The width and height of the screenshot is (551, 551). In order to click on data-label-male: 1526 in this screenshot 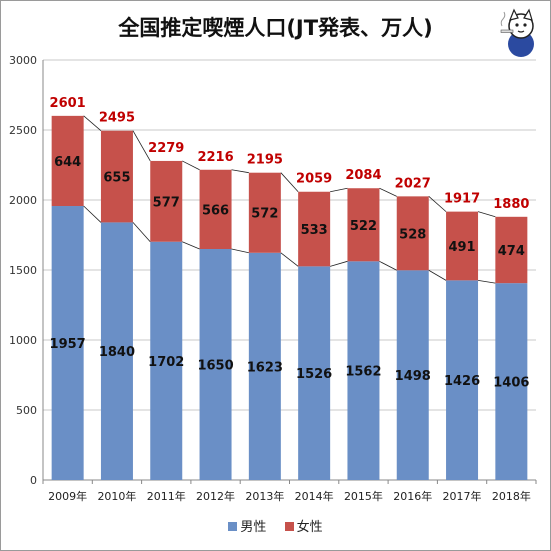, I will do `click(314, 374)`.